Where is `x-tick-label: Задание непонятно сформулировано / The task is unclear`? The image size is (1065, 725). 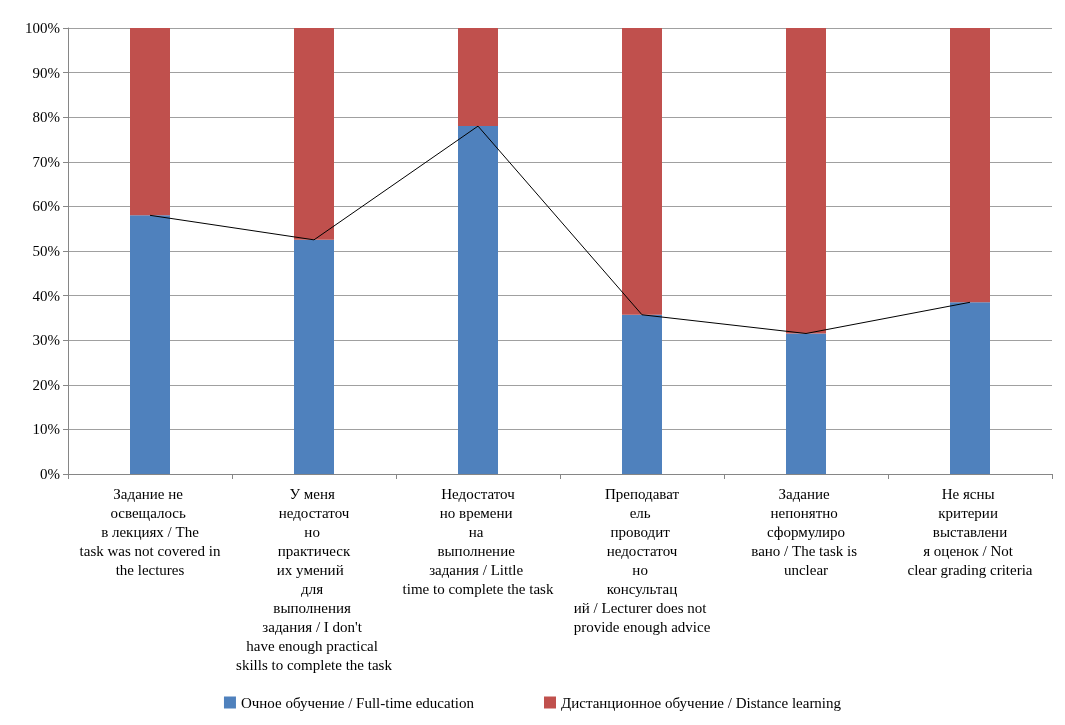
x-tick-label: Задание непонятно сформулировано / The task is unclear is located at coordinates (806, 531).